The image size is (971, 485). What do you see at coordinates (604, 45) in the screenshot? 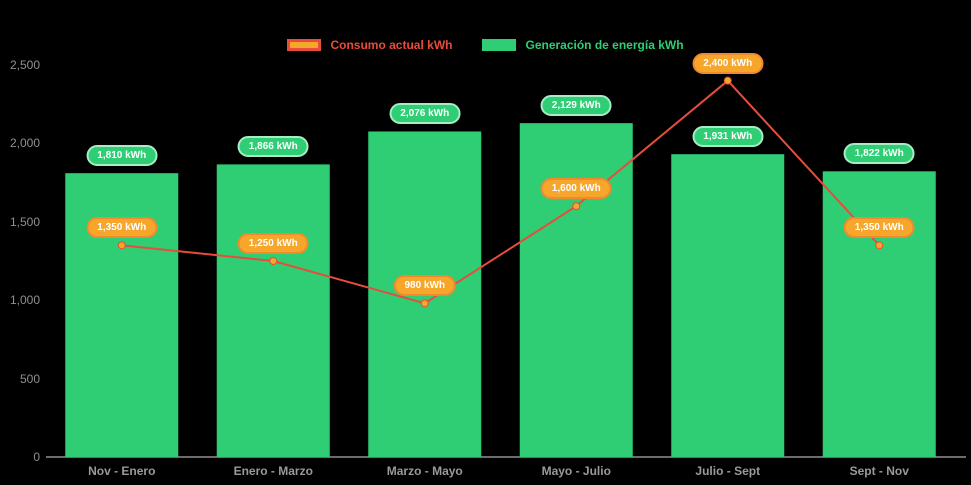
I see `legend-label-generacion: Generación de energía kWh` at bounding box center [604, 45].